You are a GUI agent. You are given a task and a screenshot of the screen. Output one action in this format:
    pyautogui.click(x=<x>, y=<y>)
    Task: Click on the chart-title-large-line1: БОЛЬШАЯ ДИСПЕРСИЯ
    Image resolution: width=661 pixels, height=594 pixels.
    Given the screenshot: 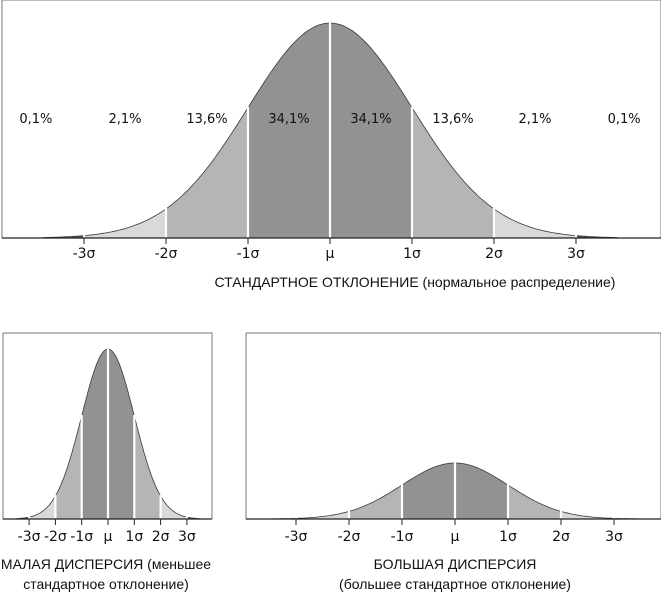 What is the action you would take?
    pyautogui.click(x=455, y=564)
    